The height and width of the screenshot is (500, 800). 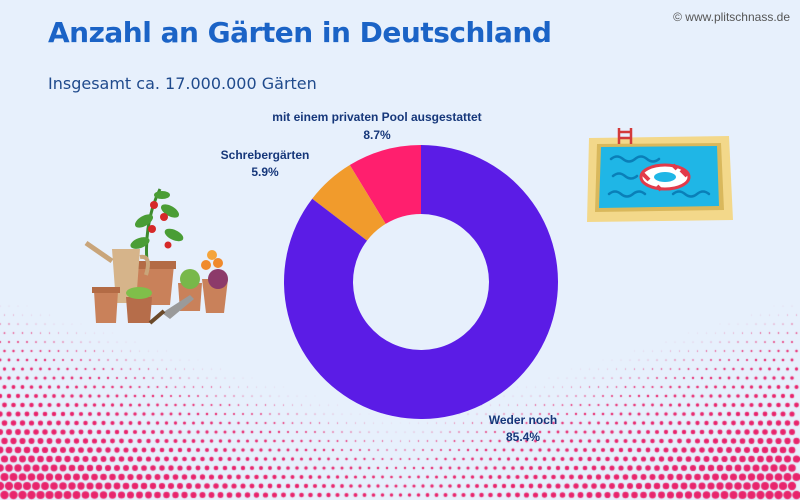 What do you see at coordinates (182, 83) in the screenshot?
I see `page-subtitle: Insgesamt ca. 17.000.000 Gärten` at bounding box center [182, 83].